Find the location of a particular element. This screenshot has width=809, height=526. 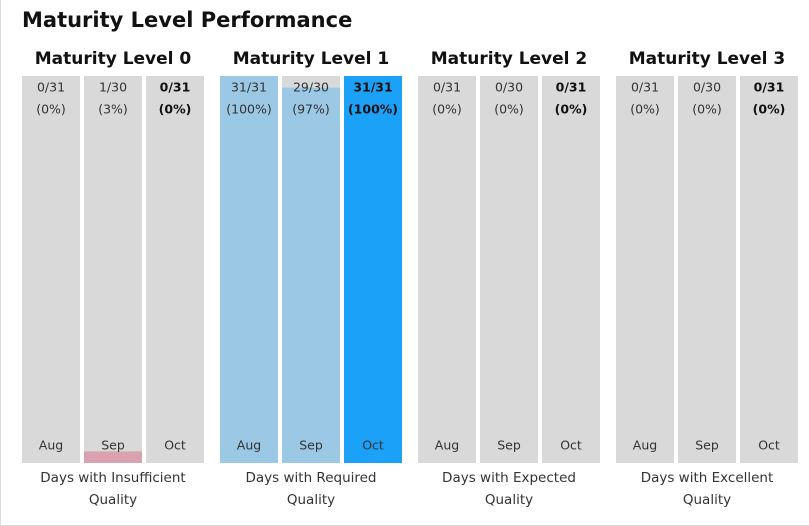

group-name: Maturity Level 3 is located at coordinates (707, 59).